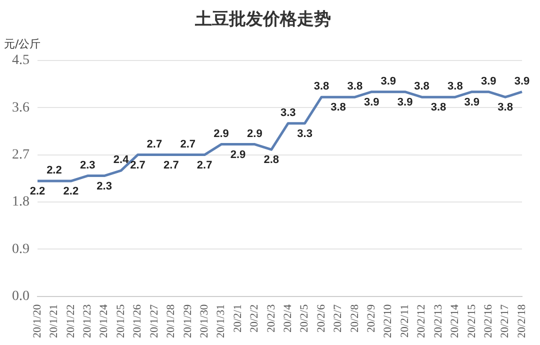 Image resolution: width=540 pixels, height=345 pixels. I want to click on x-tick-label: 20/2/7, so click(338, 318).